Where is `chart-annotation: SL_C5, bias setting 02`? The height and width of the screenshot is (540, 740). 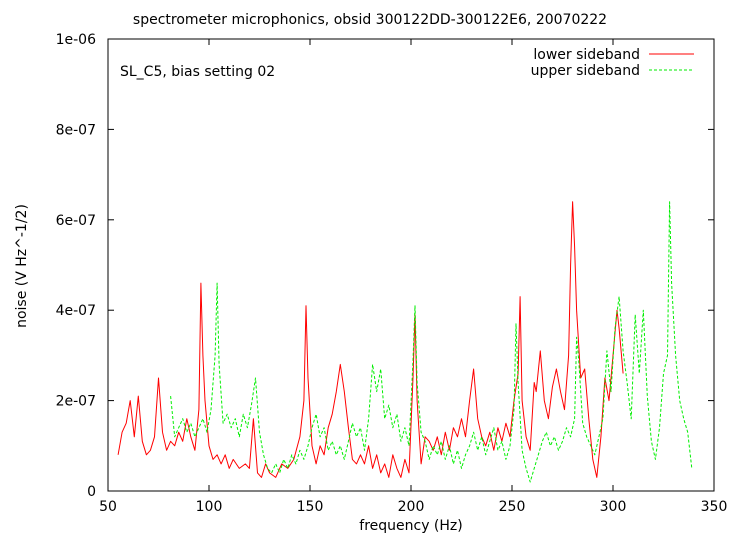 chart-annotation: SL_C5, bias setting 02 is located at coordinates (197, 72).